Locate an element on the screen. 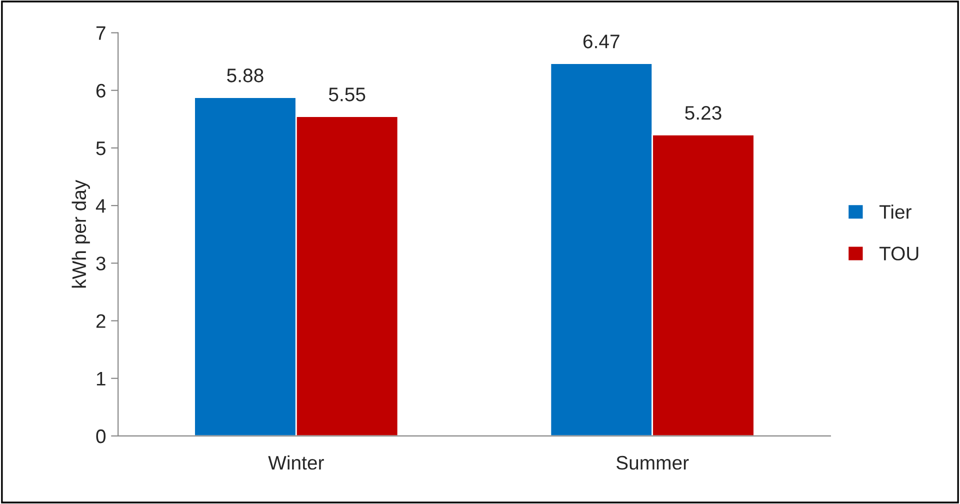  y-tick-label: 1 is located at coordinates (101, 379).